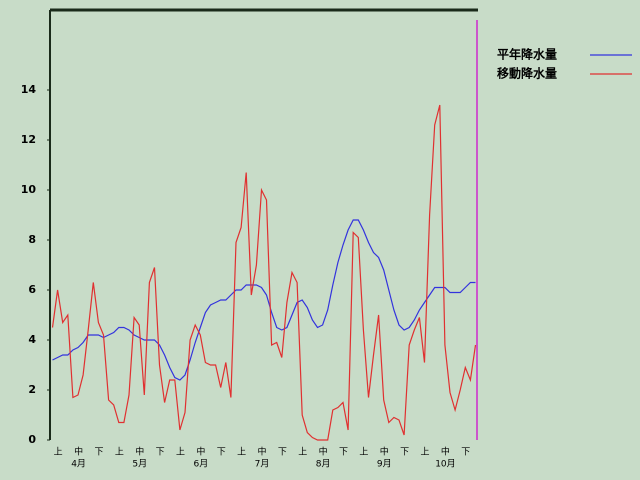  Describe the element at coordinates (32, 389) in the screenshot. I see `y-tick-label: 2` at that location.